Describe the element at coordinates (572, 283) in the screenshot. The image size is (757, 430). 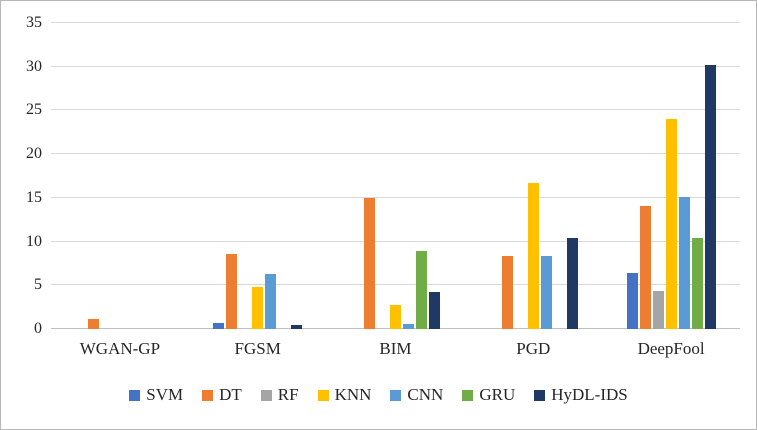
I see `bar-hydl-ids-pgd` at that location.